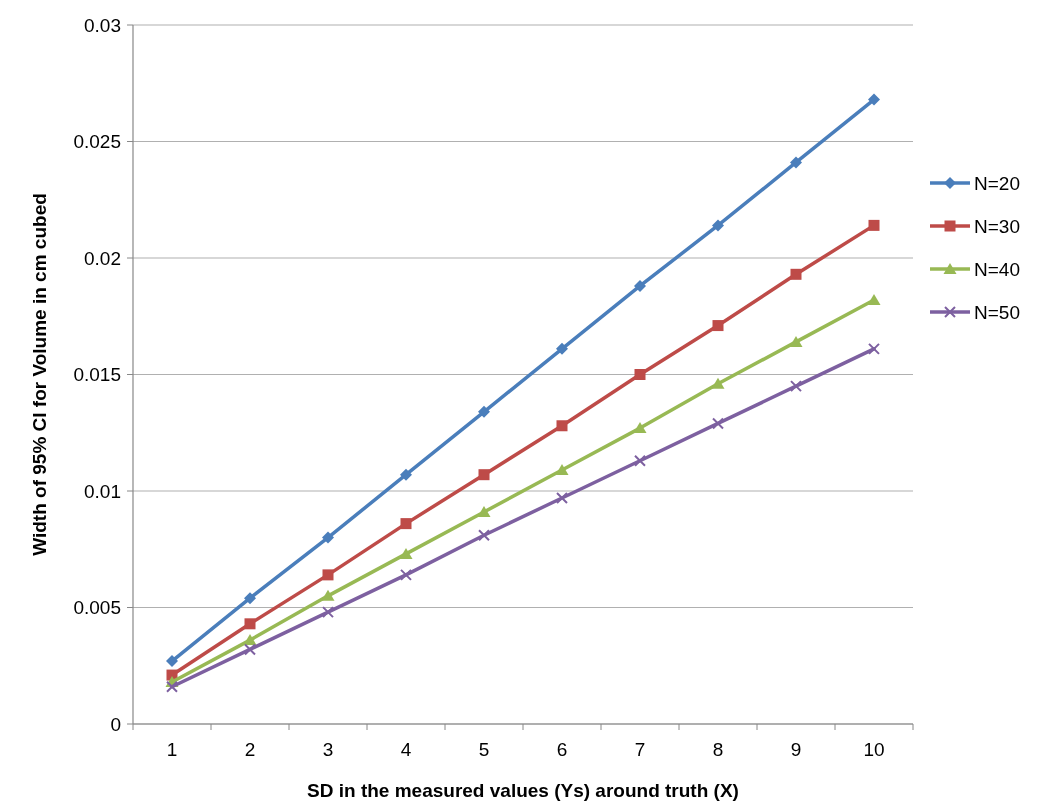  I want to click on legend-label: N=50, so click(997, 312).